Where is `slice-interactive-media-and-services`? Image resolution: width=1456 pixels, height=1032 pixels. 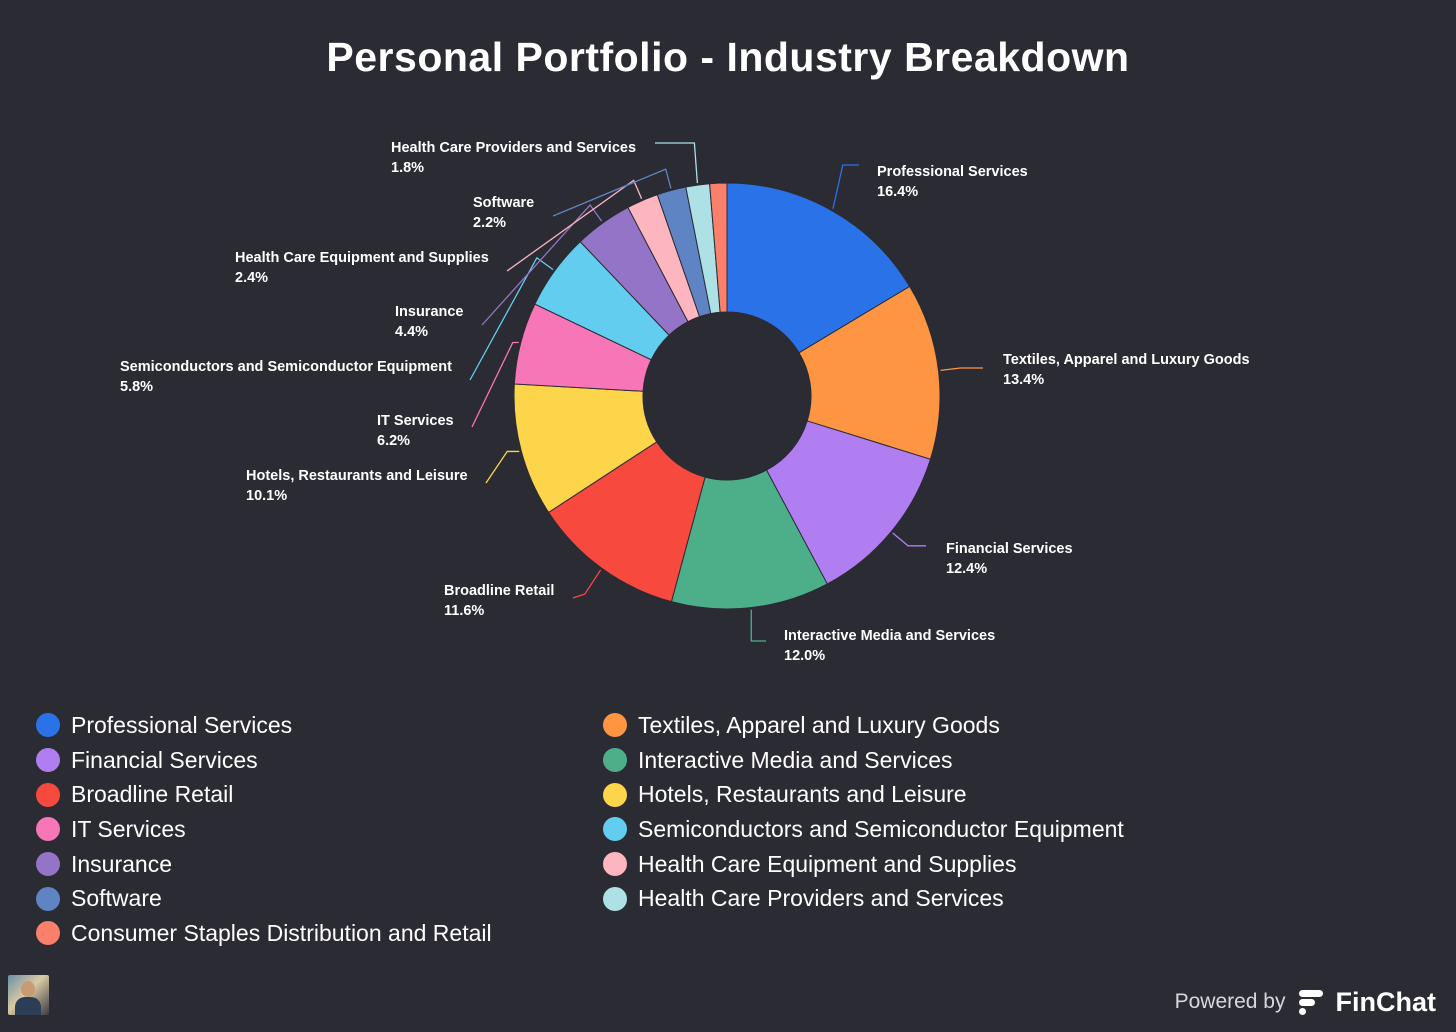
slice-interactive-media-and-services is located at coordinates (749, 539).